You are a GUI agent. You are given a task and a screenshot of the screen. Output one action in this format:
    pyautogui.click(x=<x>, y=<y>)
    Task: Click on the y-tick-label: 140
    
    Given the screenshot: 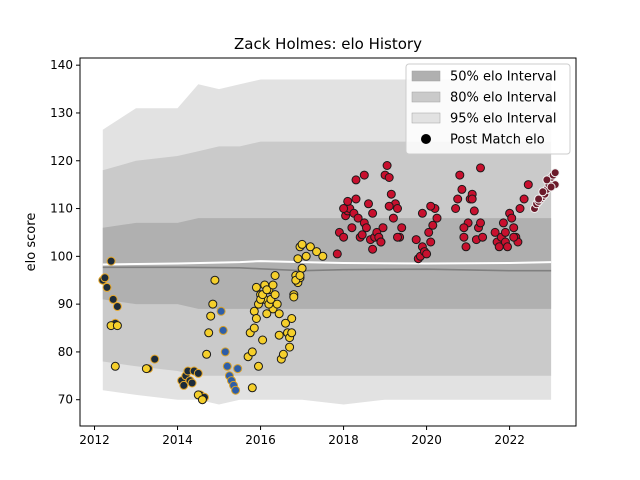 What is the action you would take?
    pyautogui.click(x=61, y=65)
    